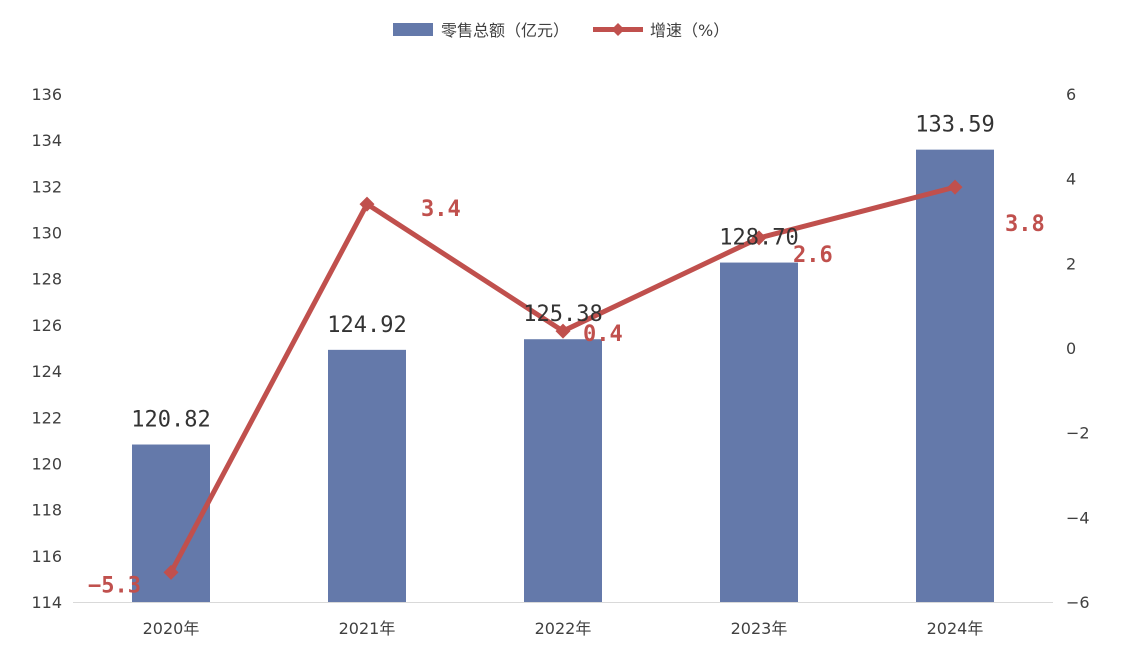  Describe the element at coordinates (367, 475) in the screenshot. I see `bar-2021年` at that location.